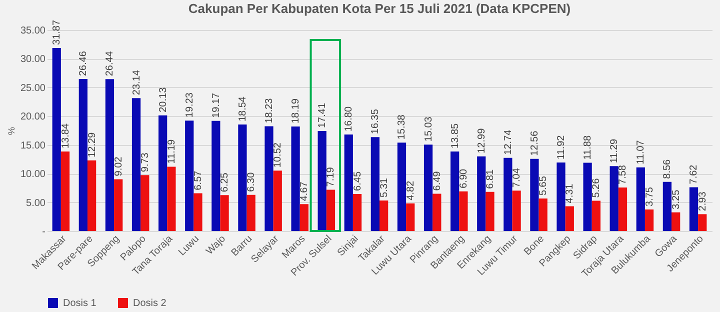 Image resolution: width=720 pixels, height=312 pixels. What do you see at coordinates (92, 145) in the screenshot?
I see `data-label: 12.29` at bounding box center [92, 145].